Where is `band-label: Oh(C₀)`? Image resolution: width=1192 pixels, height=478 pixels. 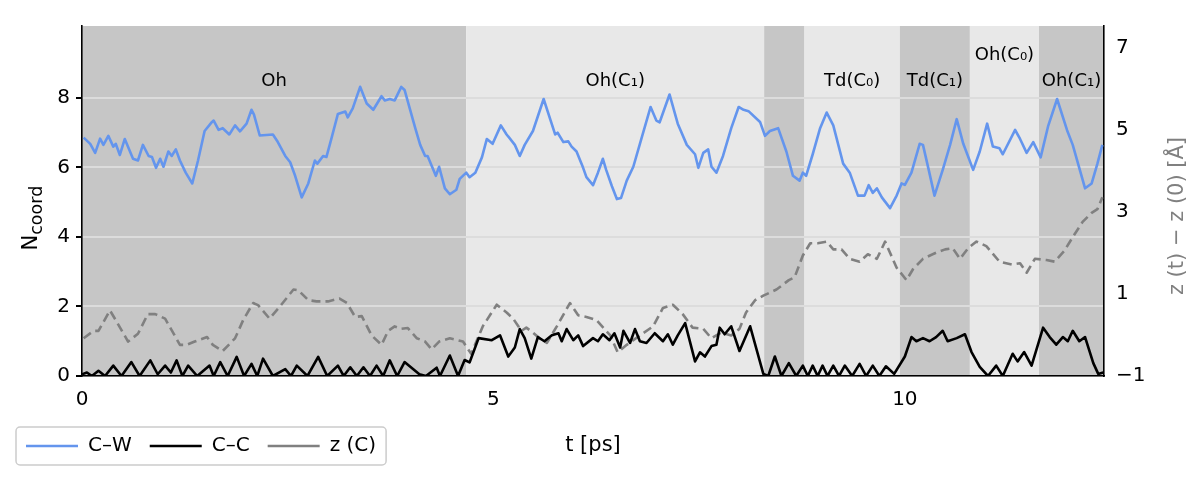
band-label: Oh(C₀) is located at coordinates (1004, 53).